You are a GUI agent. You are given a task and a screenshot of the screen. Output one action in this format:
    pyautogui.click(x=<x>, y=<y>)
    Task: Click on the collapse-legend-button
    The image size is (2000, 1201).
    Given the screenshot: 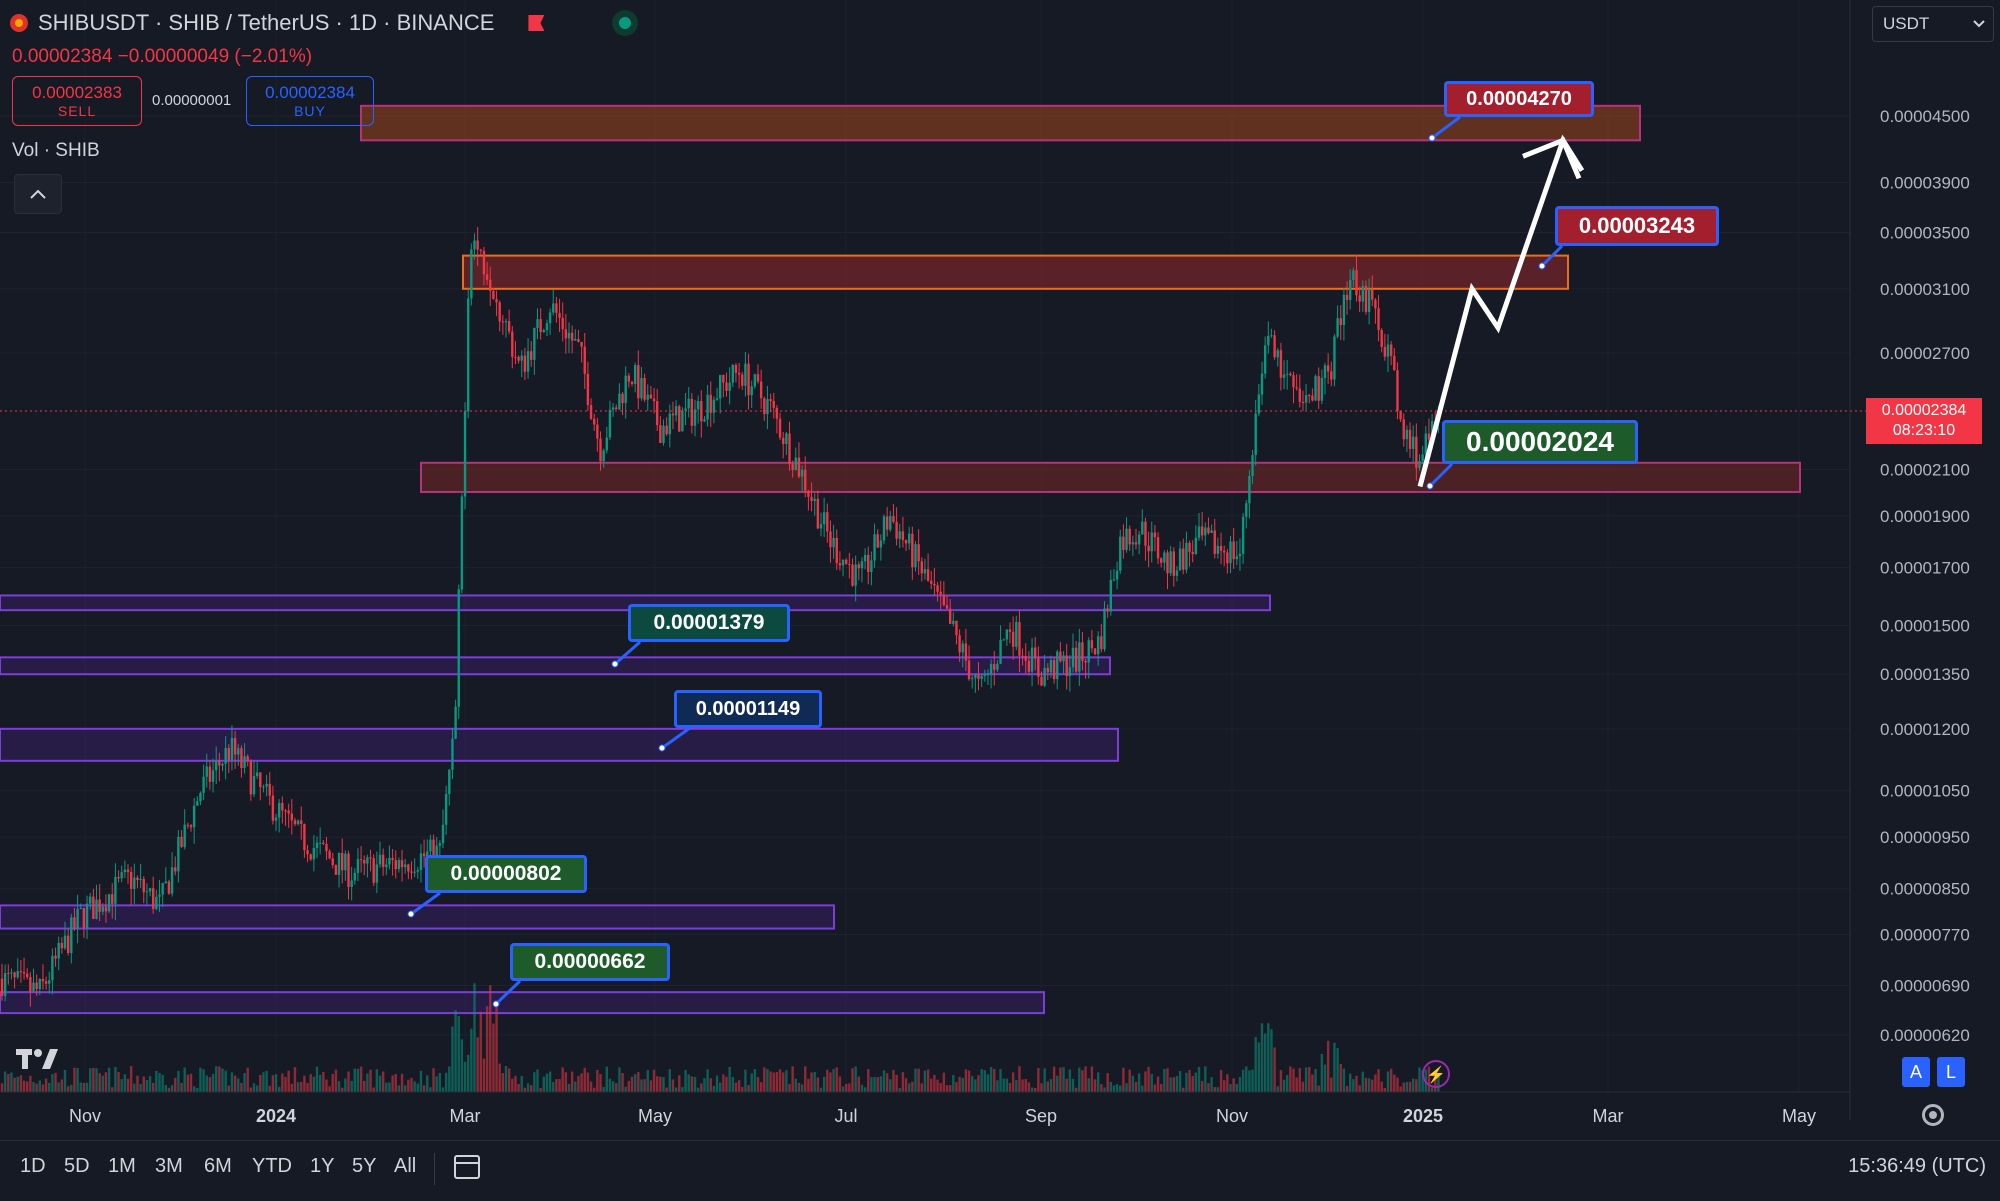 What is the action you would take?
    pyautogui.click(x=38, y=194)
    